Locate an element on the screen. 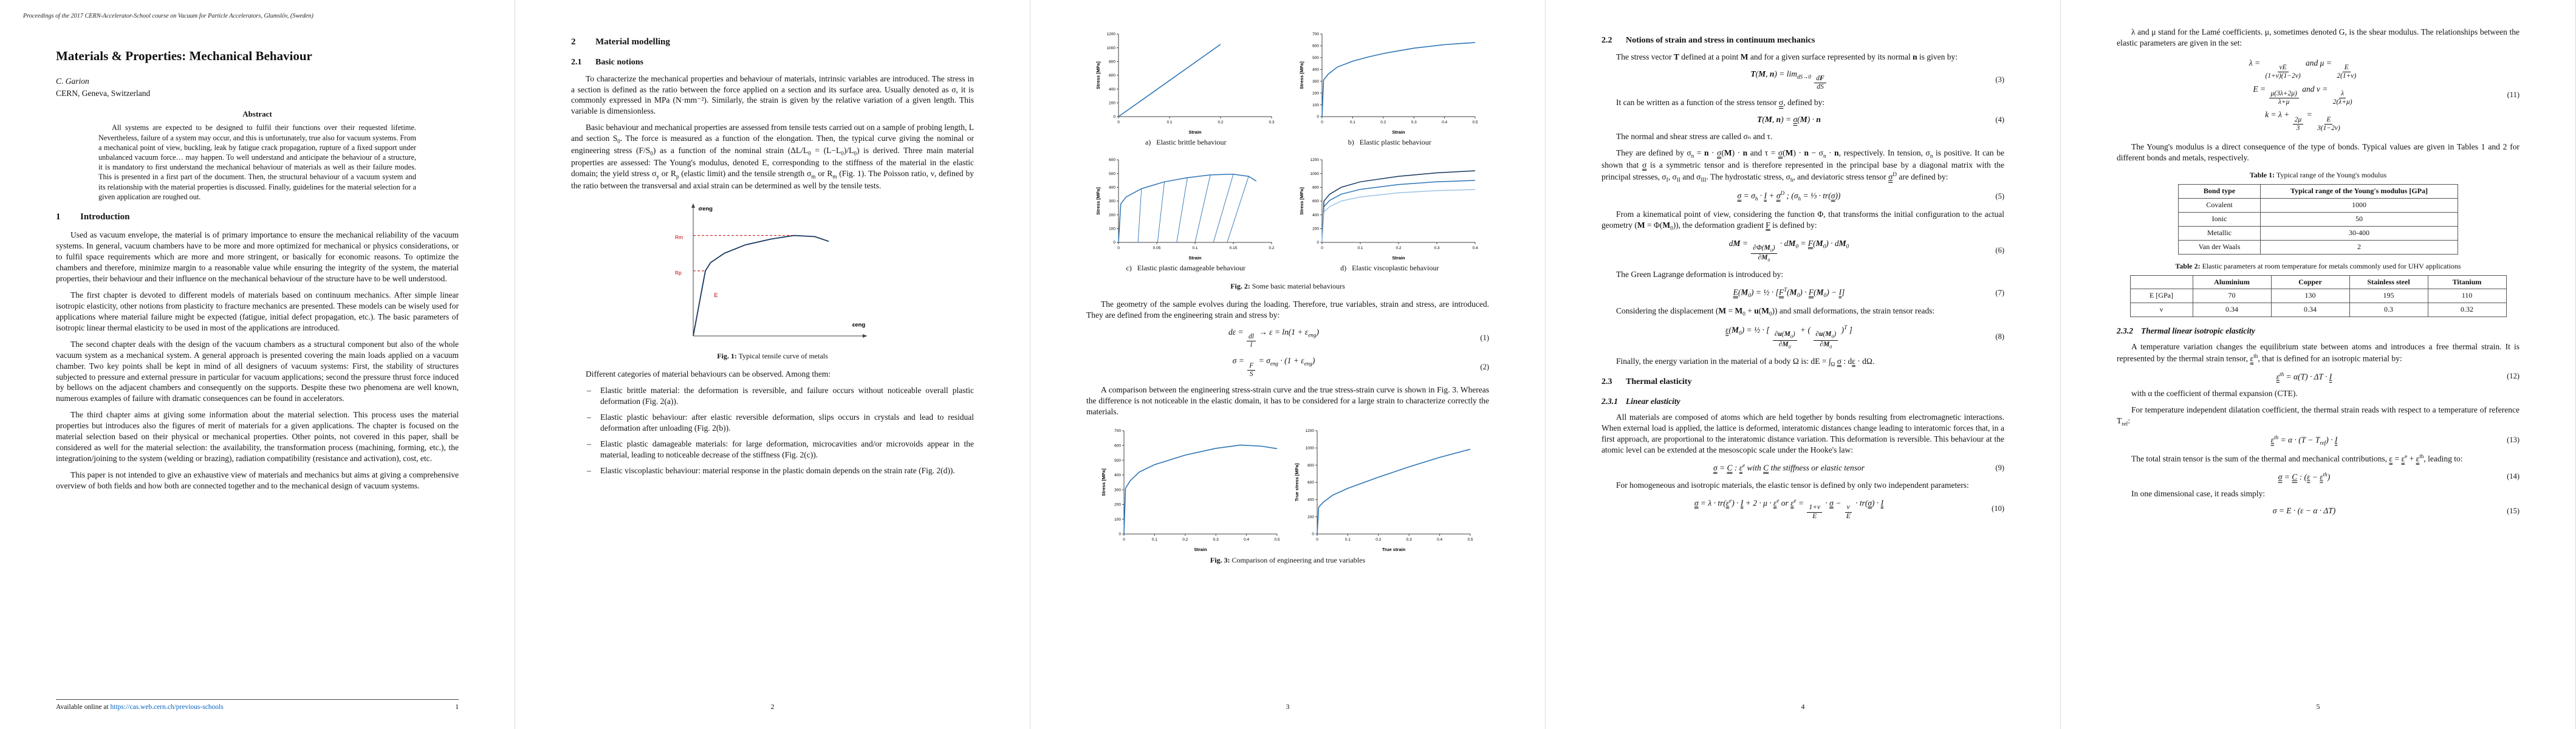 The image size is (2576, 729). equation-body: σ = C : (ε − εth) is located at coordinates (2304, 476).